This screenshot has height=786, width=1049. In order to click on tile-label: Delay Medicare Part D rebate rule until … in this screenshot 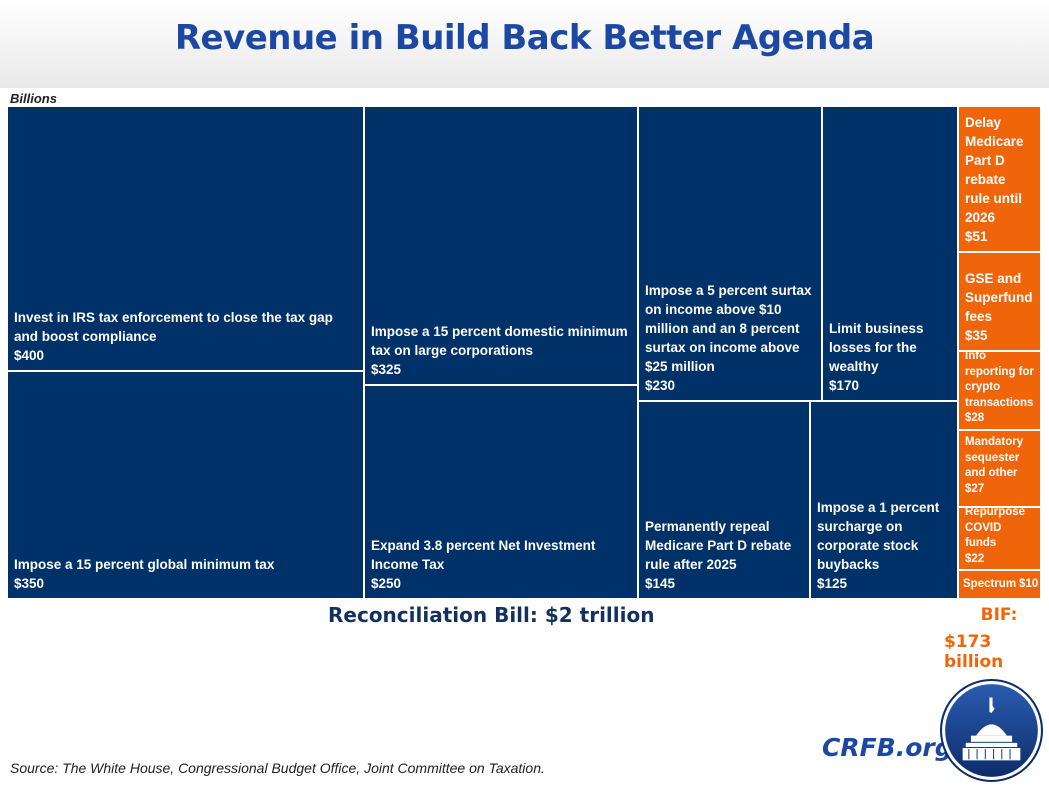, I will do `click(994, 170)`.